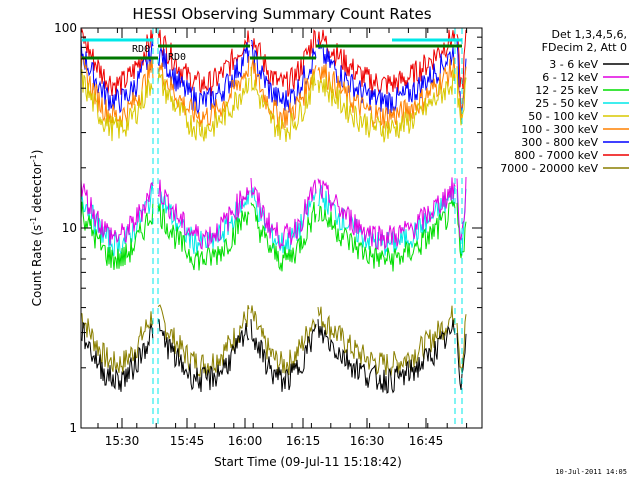 The height and width of the screenshot is (480, 640). What do you see at coordinates (281, 14) in the screenshot?
I see `chart-title: HESSI Observing Summary Count Rates` at bounding box center [281, 14].